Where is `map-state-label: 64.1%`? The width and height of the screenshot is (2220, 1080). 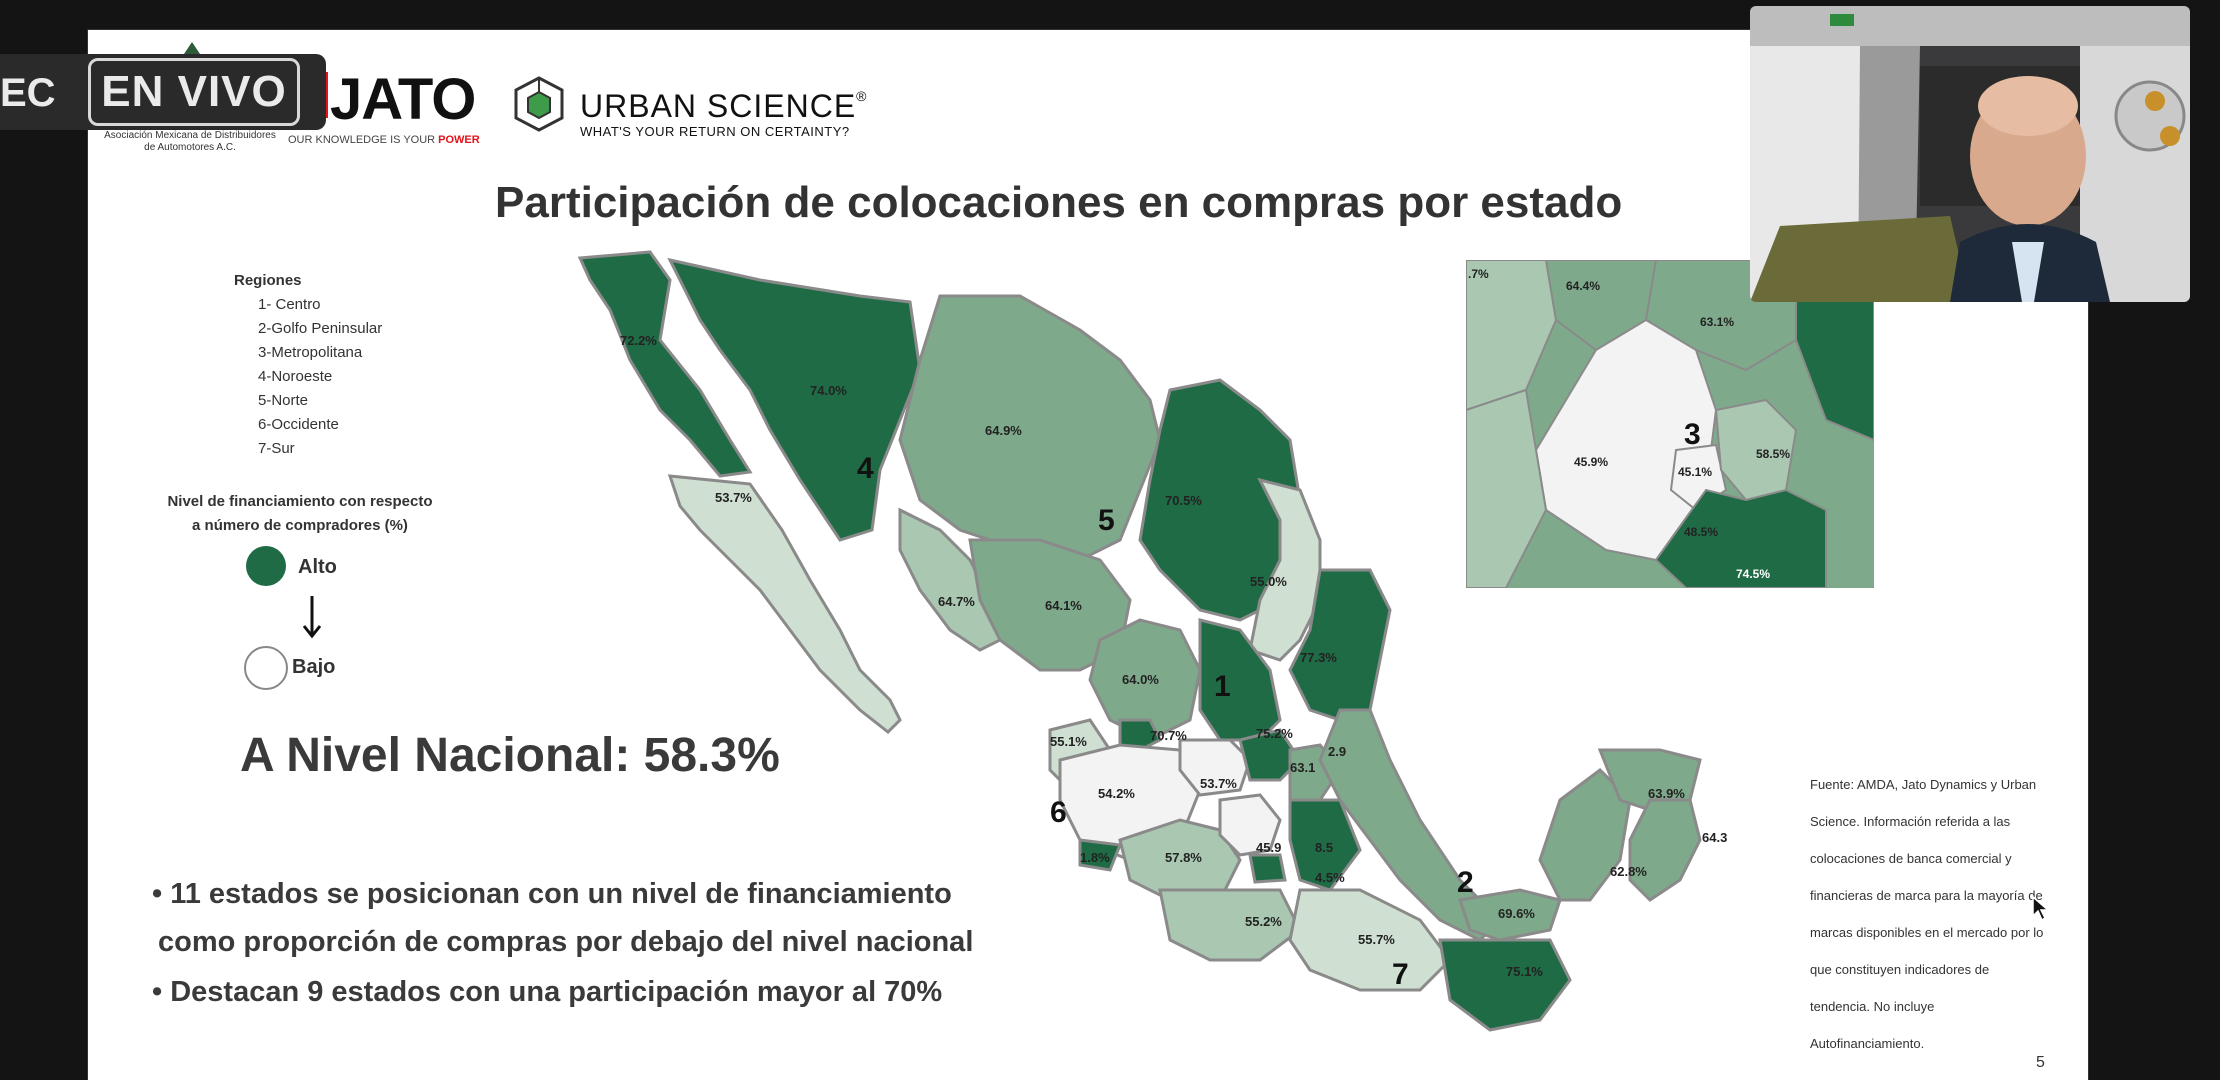 map-state-label: 64.1% is located at coordinates (1063, 605).